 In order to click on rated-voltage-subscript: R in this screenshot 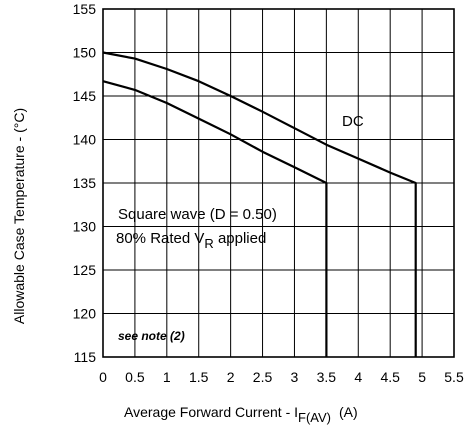, I will do `click(208, 243)`.